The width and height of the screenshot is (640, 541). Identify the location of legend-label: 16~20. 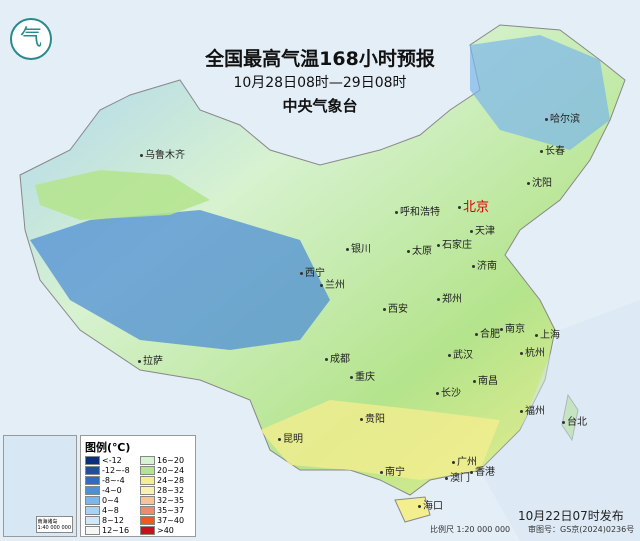
(171, 460).